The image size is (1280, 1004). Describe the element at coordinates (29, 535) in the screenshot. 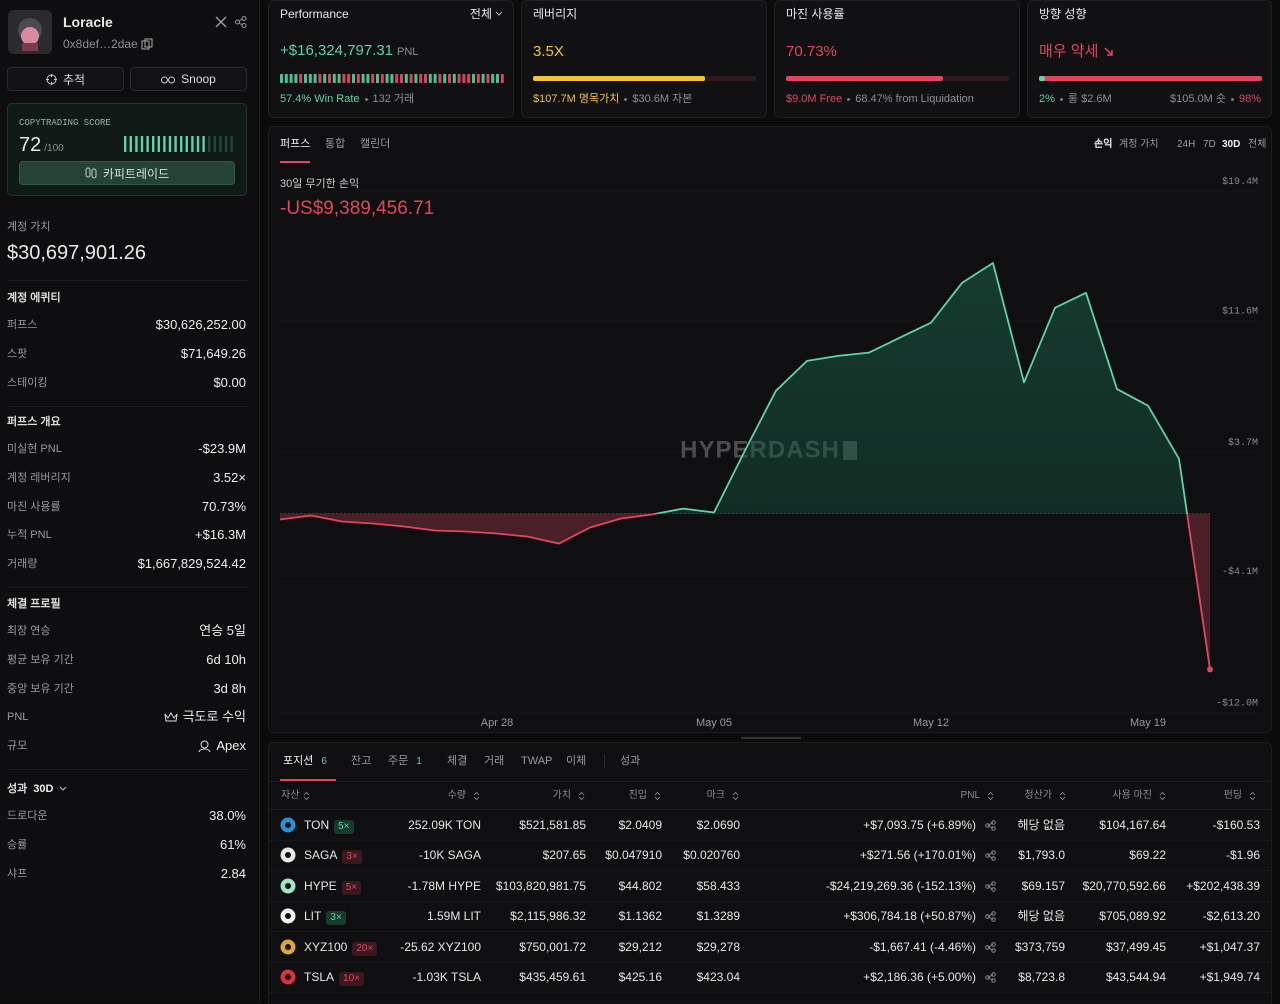

I see `row-label: 누적 PNL` at that location.